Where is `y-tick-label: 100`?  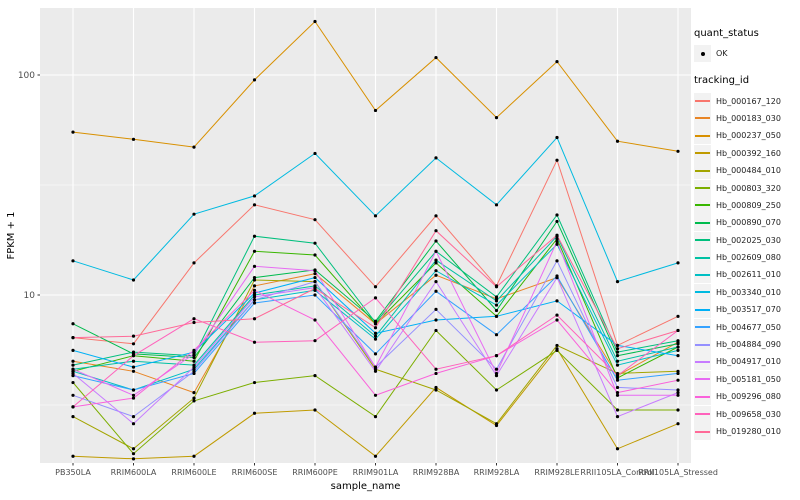 y-tick-label: 100 is located at coordinates (26, 76).